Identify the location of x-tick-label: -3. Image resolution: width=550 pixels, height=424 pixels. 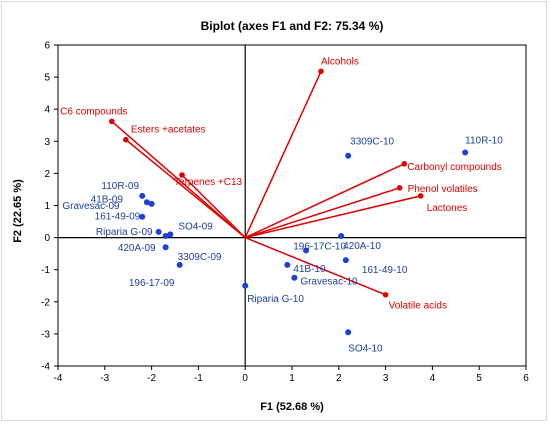
(104, 378).